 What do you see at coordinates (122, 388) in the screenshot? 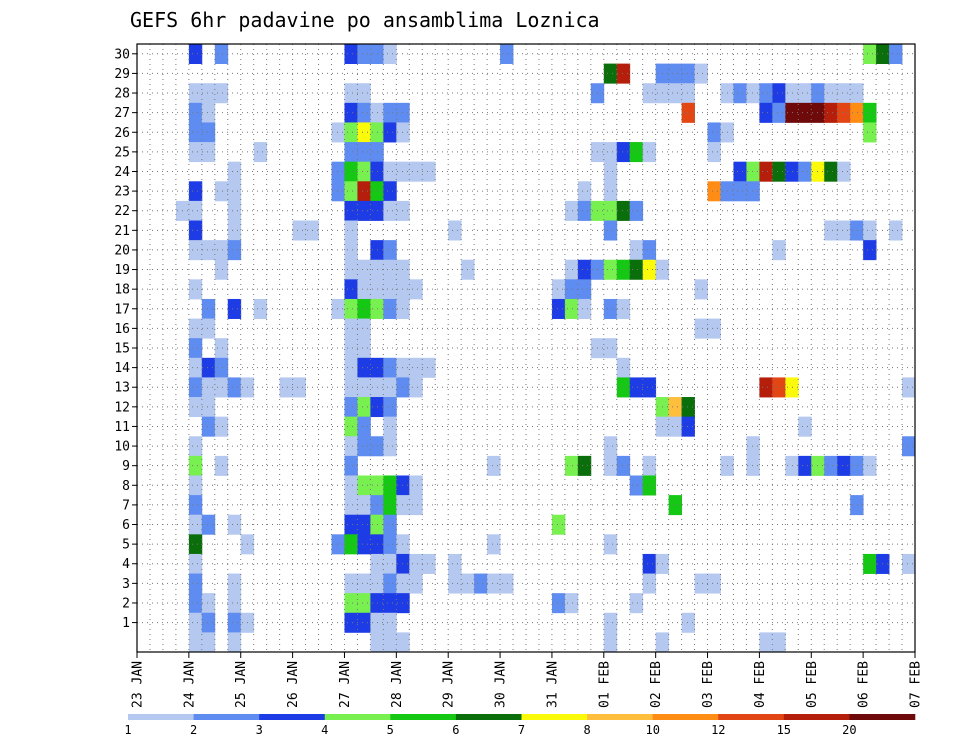
I see `y-tick-label: 13` at bounding box center [122, 388].